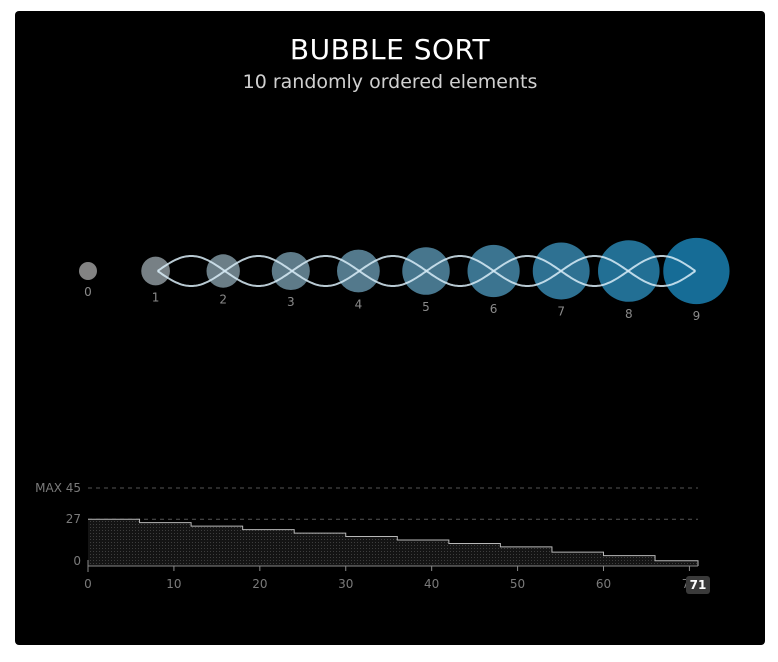 This screenshot has width=778, height=662. Describe the element at coordinates (390, 82) in the screenshot. I see `page-subtitle: 10 randomly ordered elements` at that location.